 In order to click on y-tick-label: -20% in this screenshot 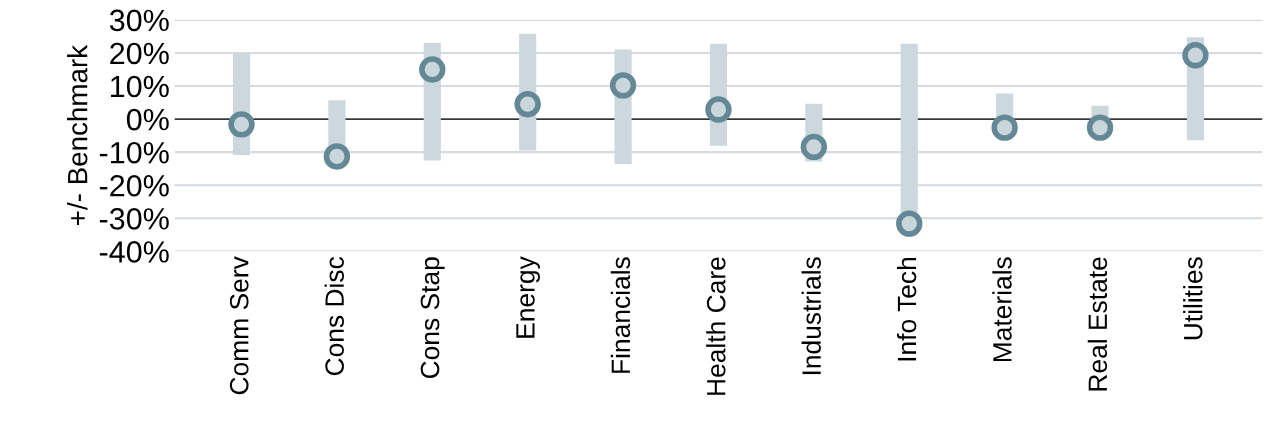, I will do `click(134, 185)`.